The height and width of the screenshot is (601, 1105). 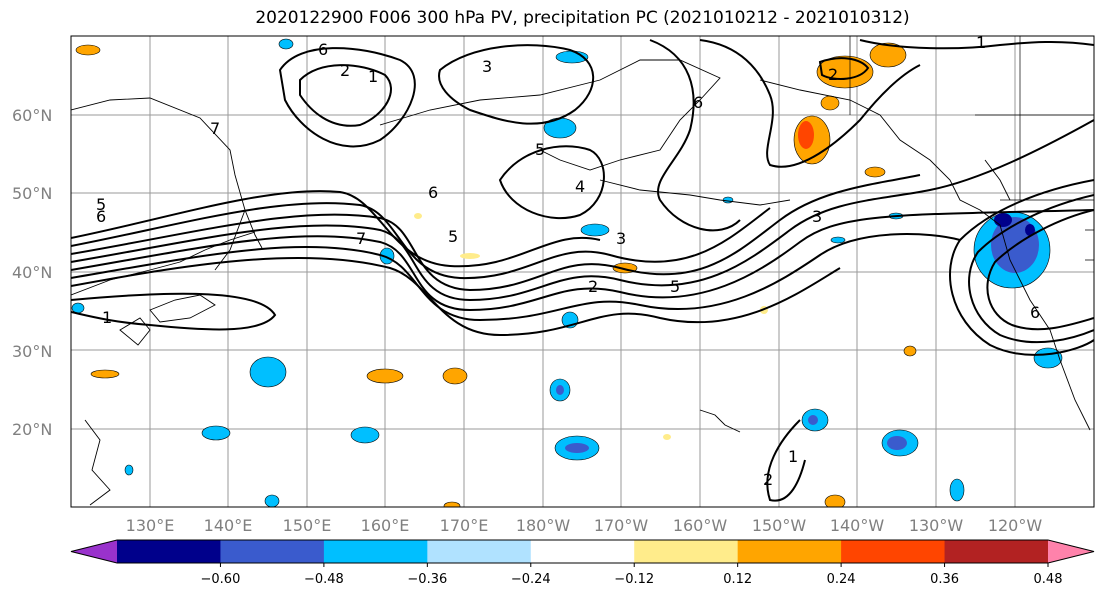 I want to click on lon-label: 170°E, so click(x=464, y=525).